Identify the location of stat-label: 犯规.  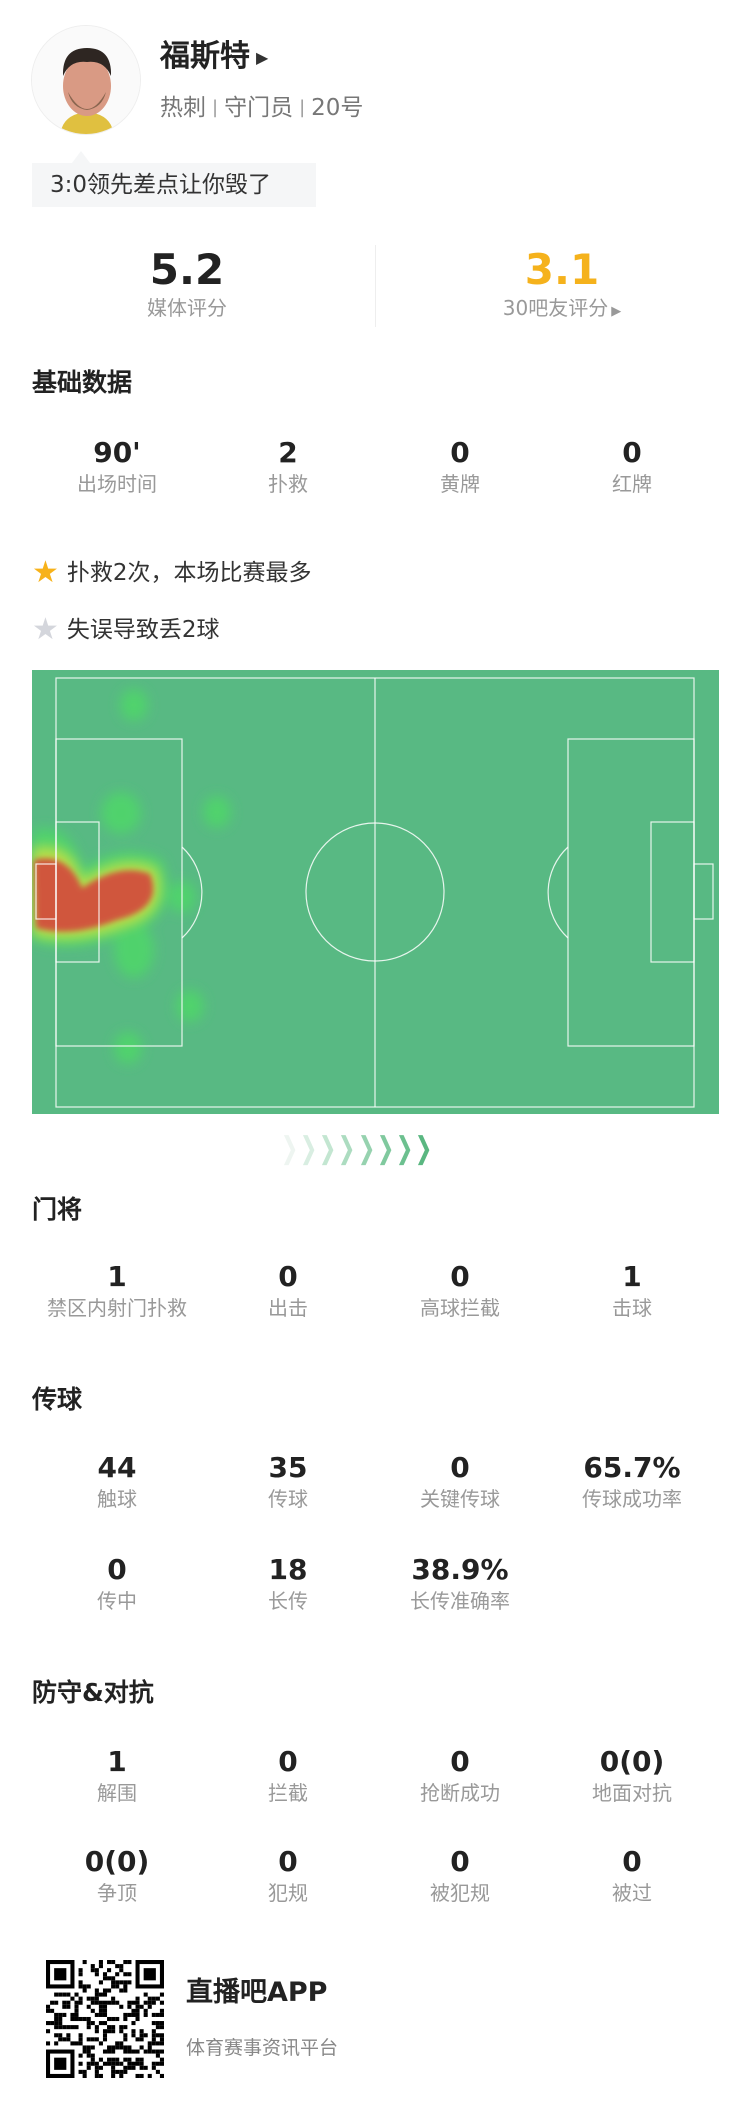
(288, 1893).